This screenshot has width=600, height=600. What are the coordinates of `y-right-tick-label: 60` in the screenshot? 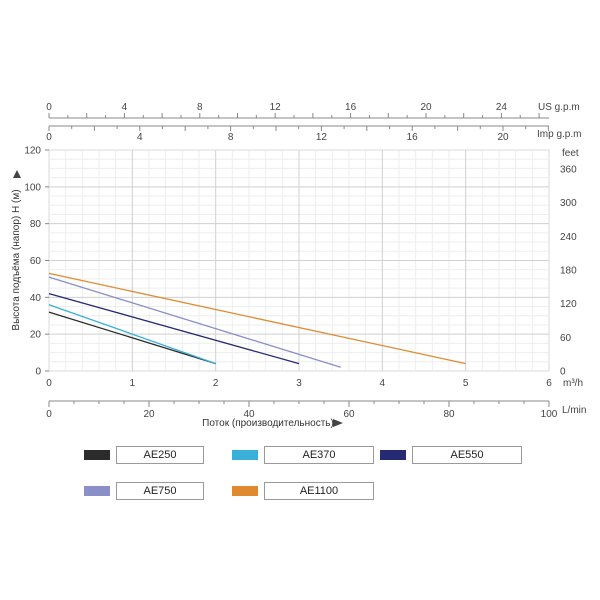 It's located at (566, 338).